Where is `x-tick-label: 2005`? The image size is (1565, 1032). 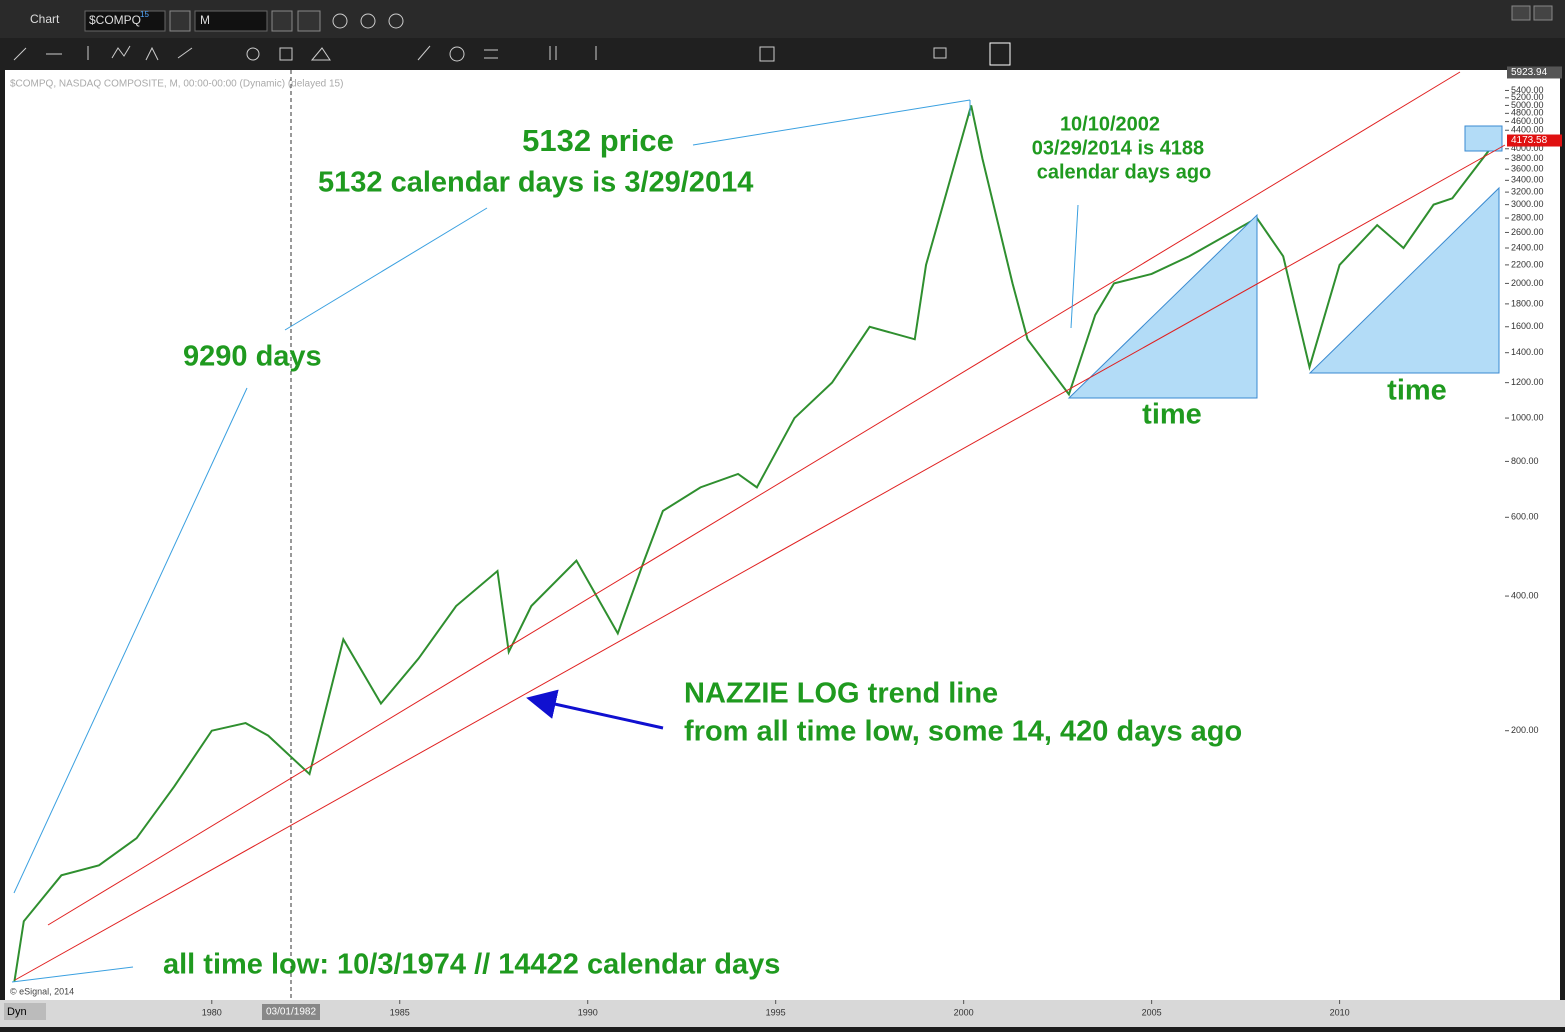 x-tick-label: 2005 is located at coordinates (1152, 1012).